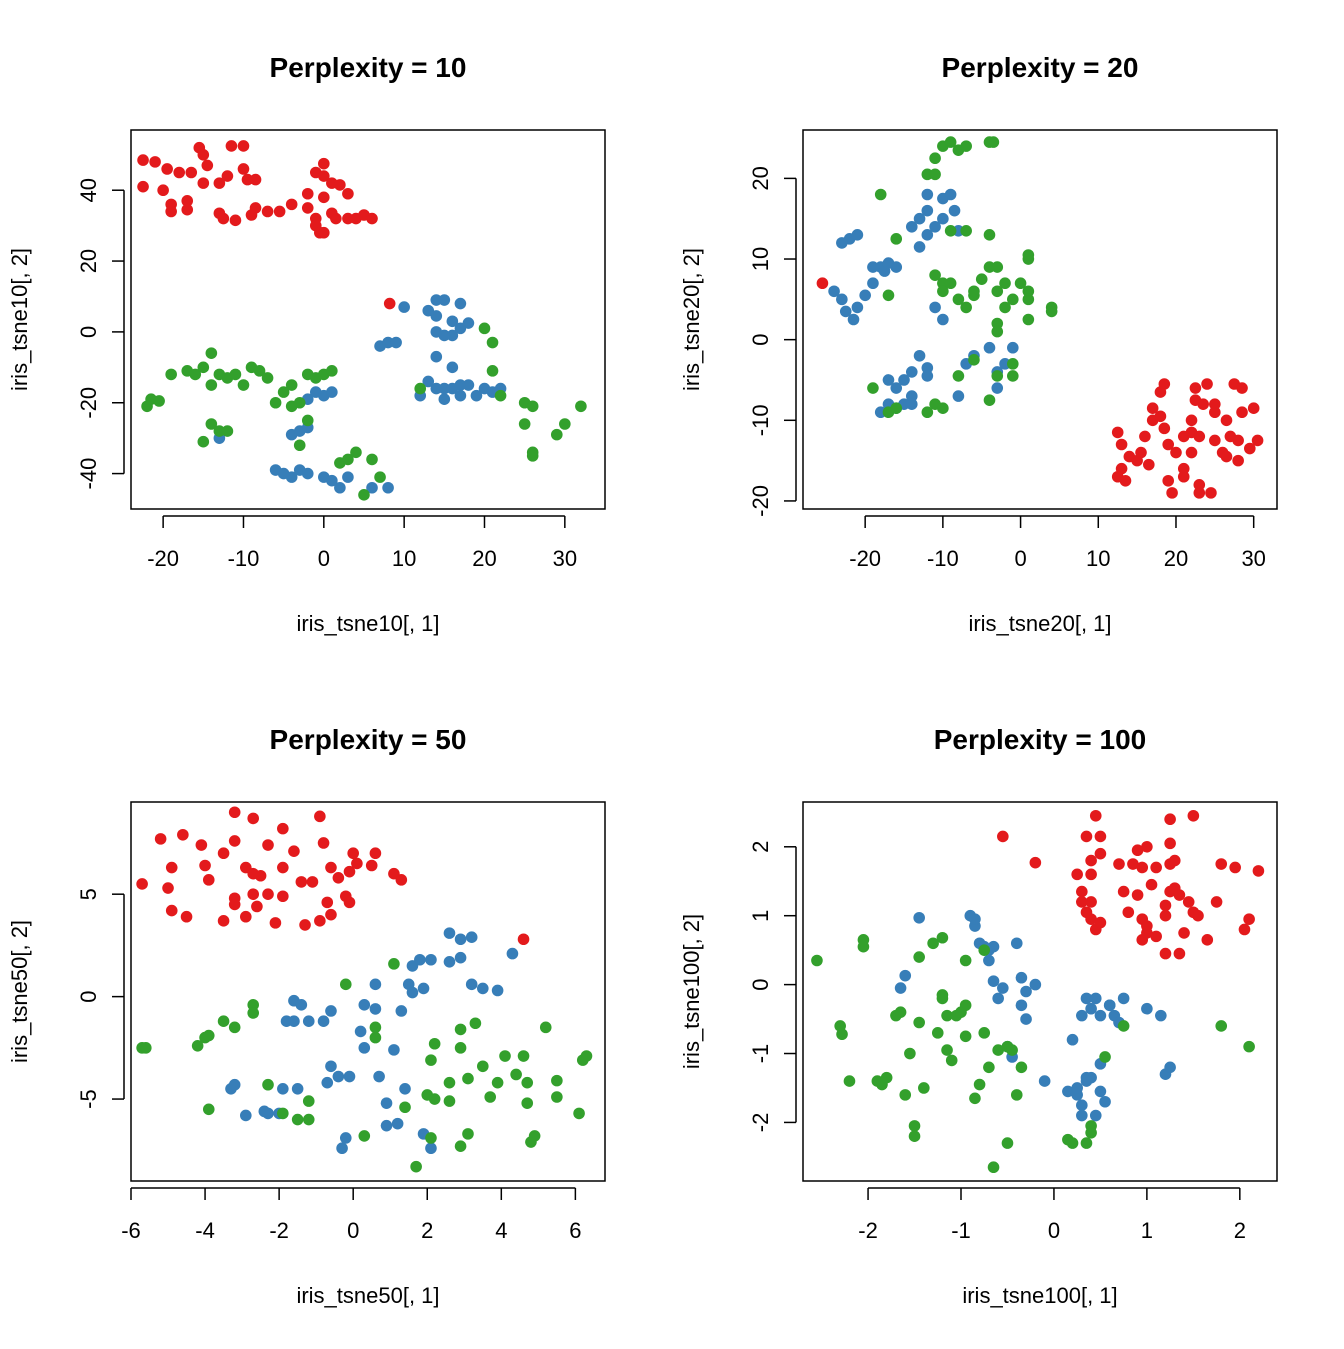  Describe the element at coordinates (760, 847) in the screenshot. I see `y-tick-label: 2` at that location.